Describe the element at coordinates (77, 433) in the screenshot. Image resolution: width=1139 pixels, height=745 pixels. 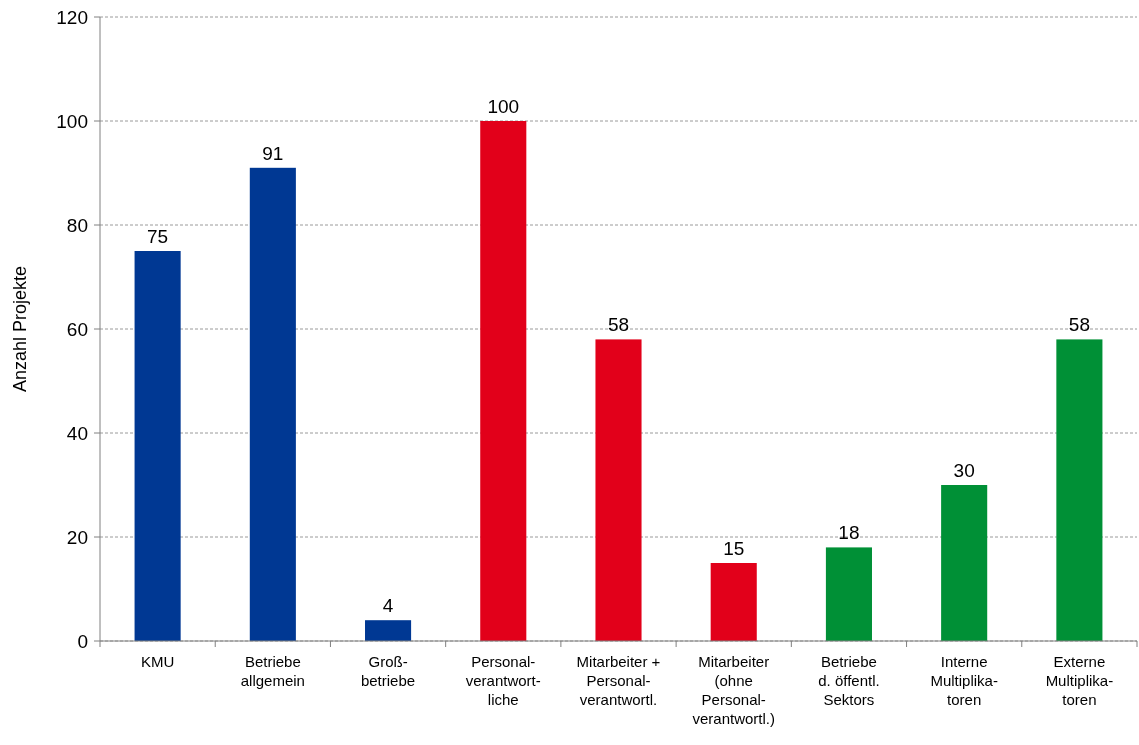
I see `y-tick-label: 40` at that location.